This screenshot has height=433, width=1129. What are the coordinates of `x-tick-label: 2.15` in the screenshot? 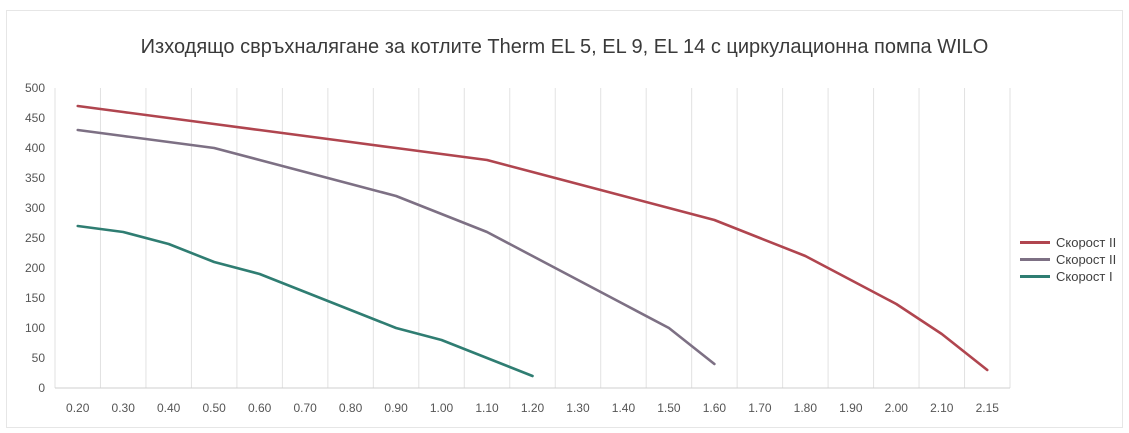 It's located at (988, 408).